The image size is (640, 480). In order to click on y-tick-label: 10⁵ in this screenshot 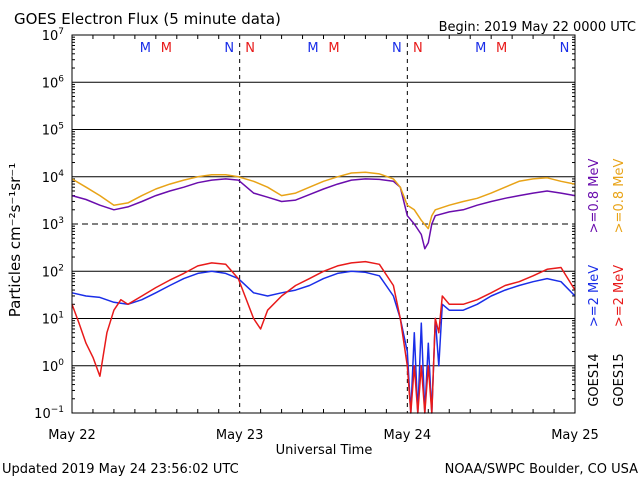, I will do `click(53, 130)`.